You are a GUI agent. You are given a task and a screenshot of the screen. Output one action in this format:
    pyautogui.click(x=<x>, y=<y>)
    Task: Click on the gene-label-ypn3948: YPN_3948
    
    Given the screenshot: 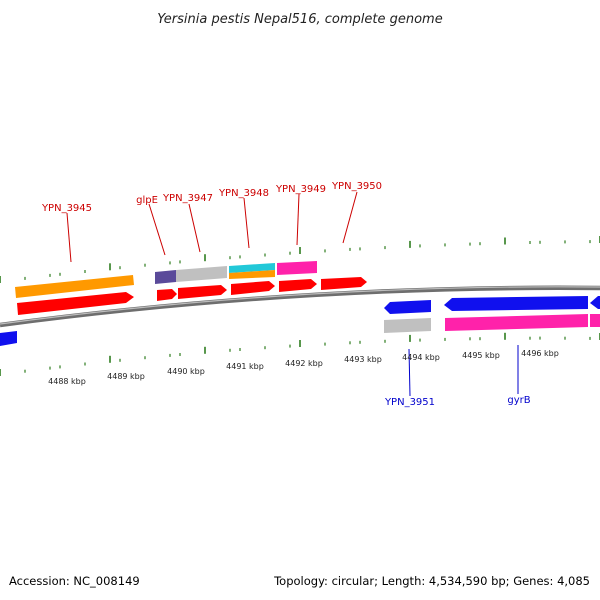 What is the action you would take?
    pyautogui.click(x=243, y=193)
    